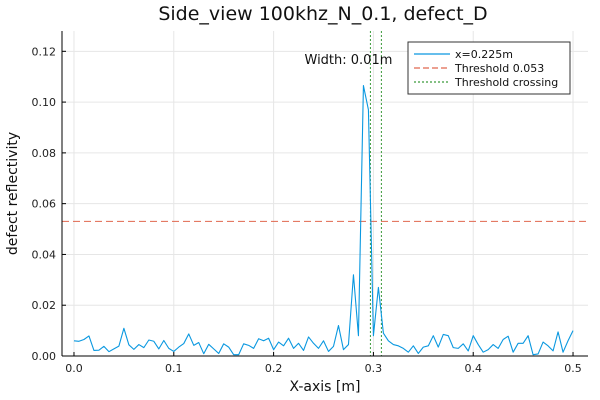  What do you see at coordinates (484, 54) in the screenshot?
I see `legend-label-series: x=0.225m` at bounding box center [484, 54].